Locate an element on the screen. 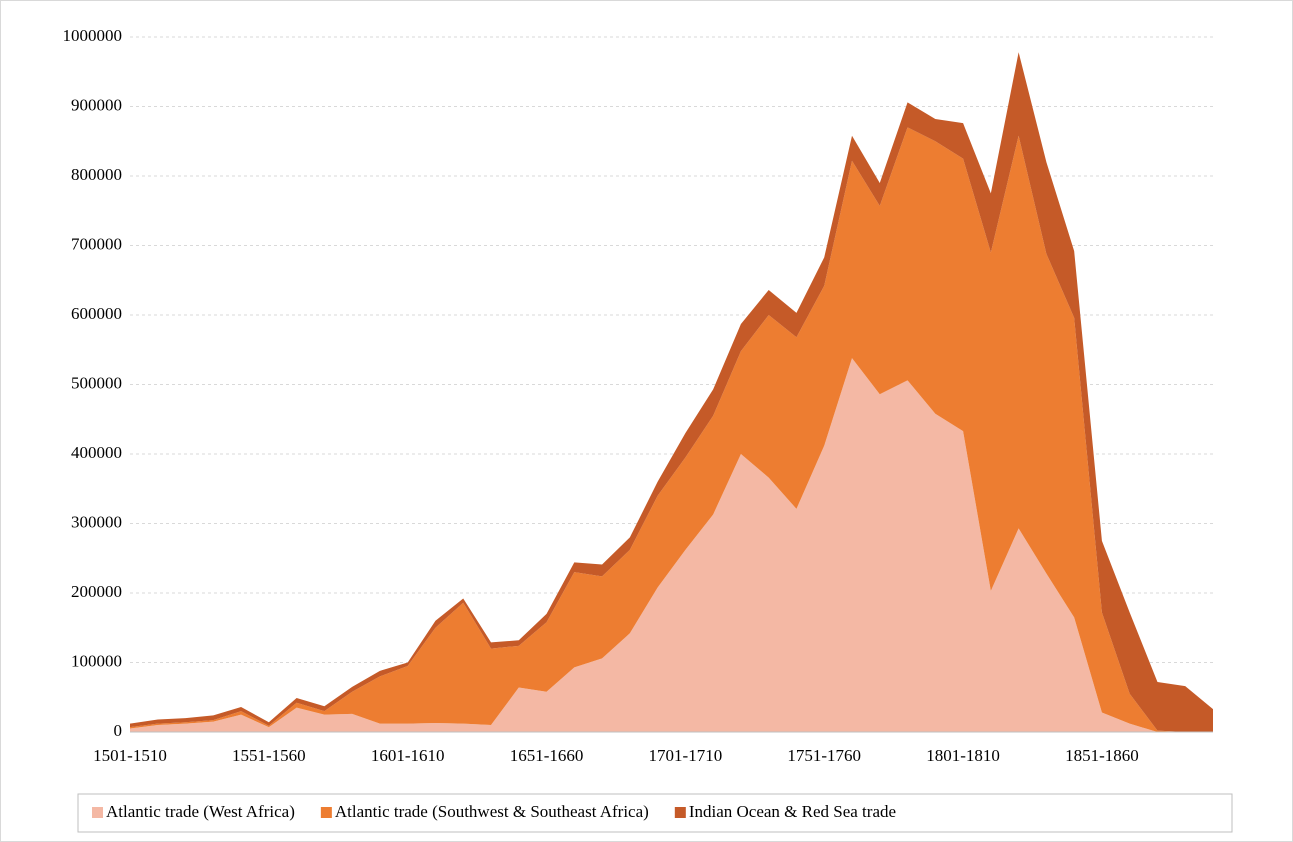  y-tick-label: 200000 is located at coordinates (96, 591).